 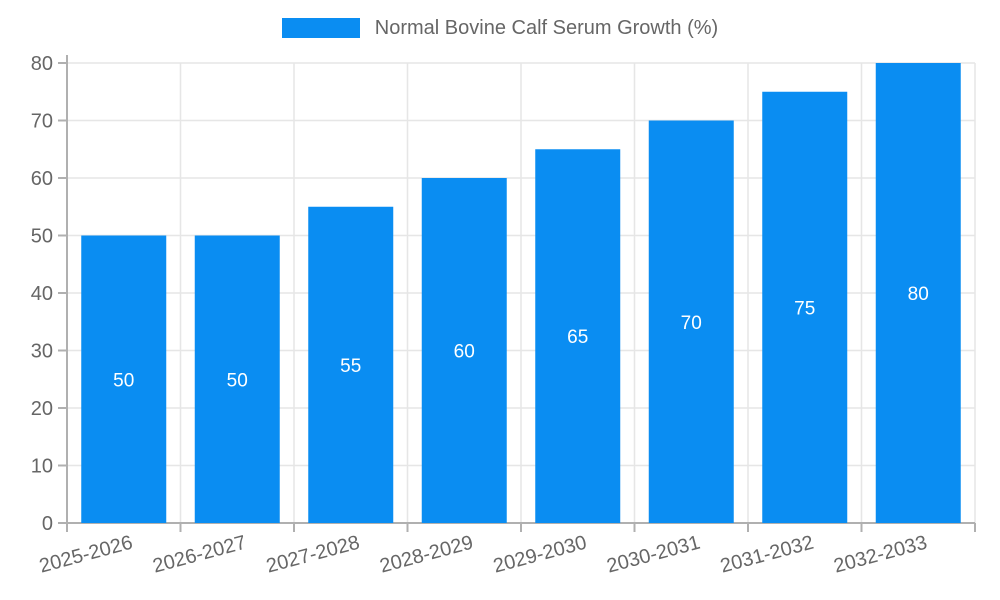 I want to click on y-tick-label: 70, so click(x=42, y=122).